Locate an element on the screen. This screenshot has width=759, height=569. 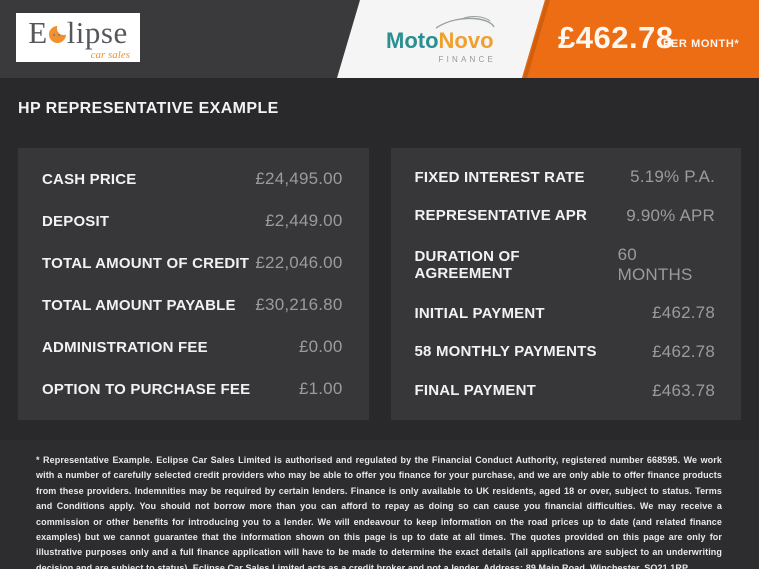
eclipse-logo-suffix: lipse is located at coordinates (97, 32).